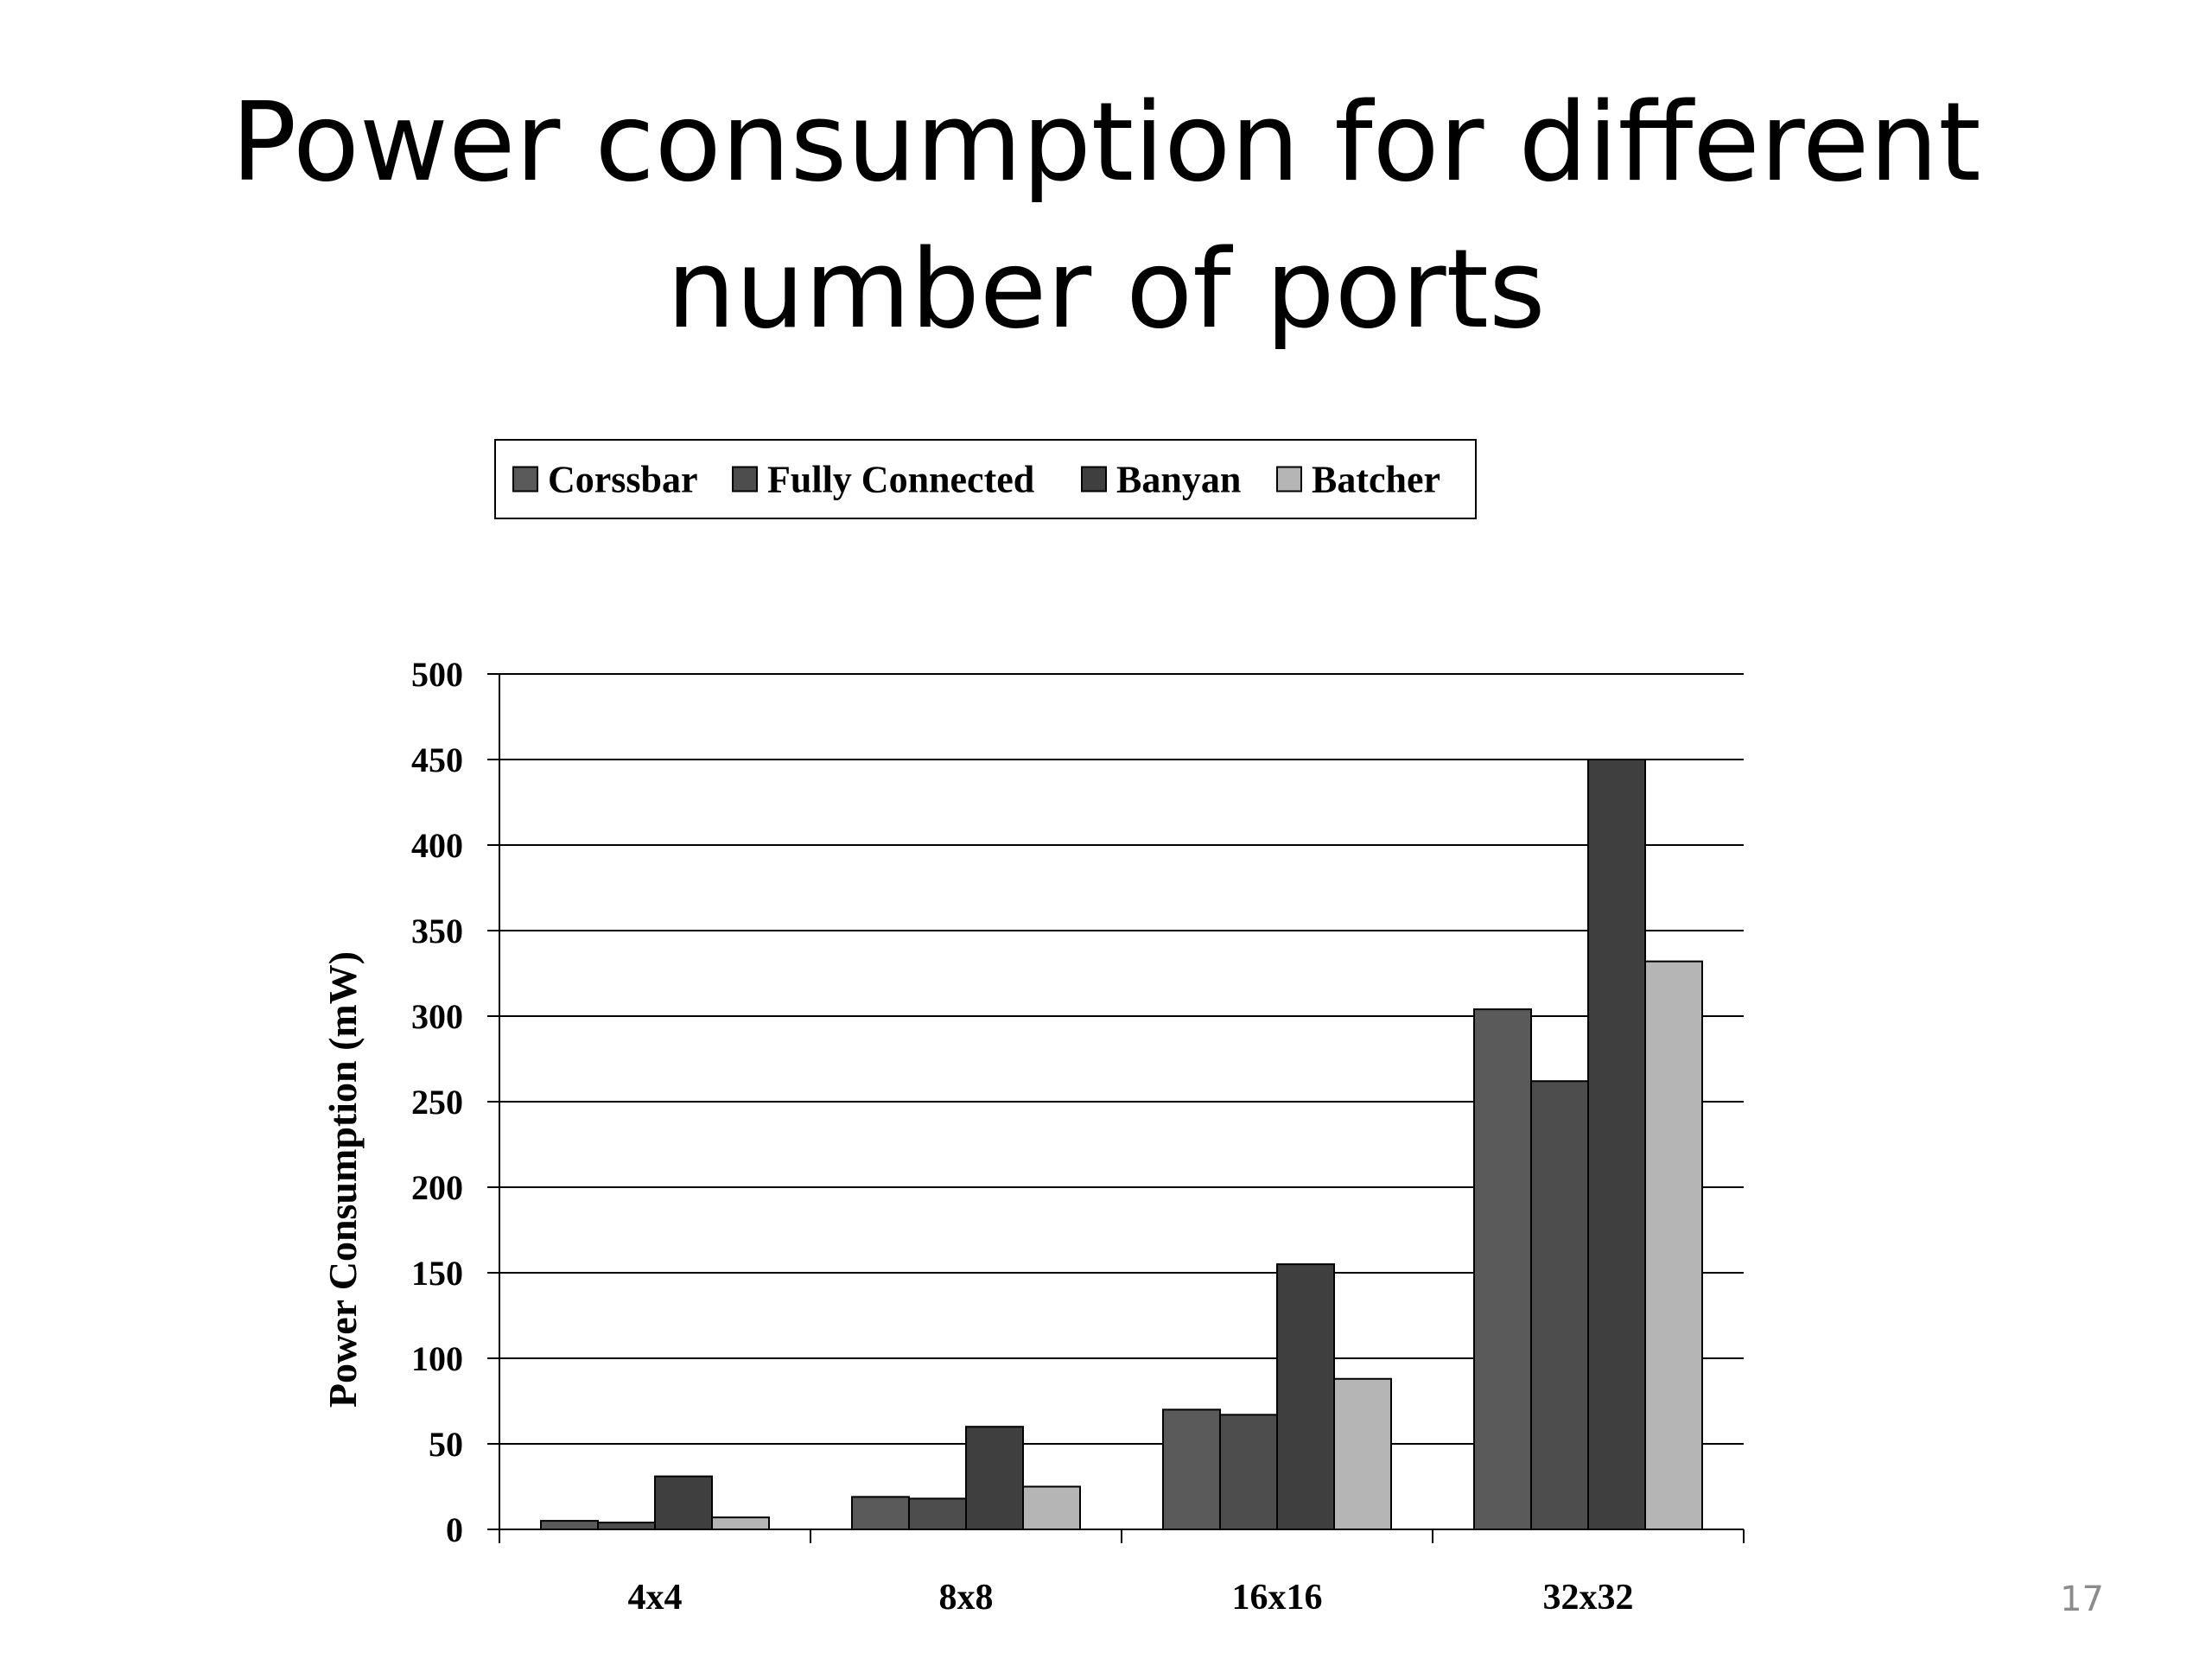 The height and width of the screenshot is (1659, 2212). I want to click on y-tick-label: 250, so click(437, 1102).